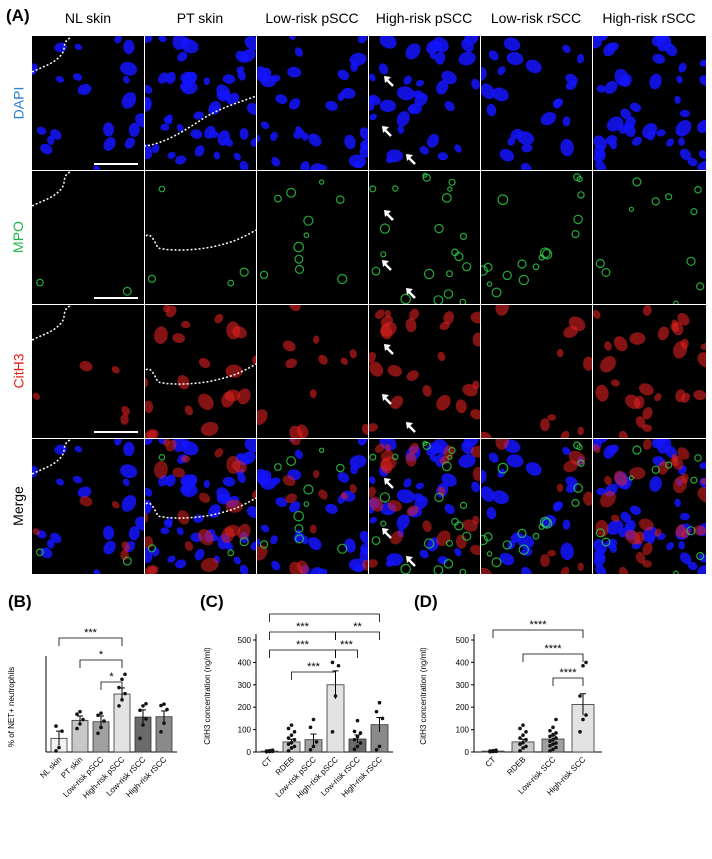 Image resolution: width=712 pixels, height=859 pixels. Describe the element at coordinates (362, 777) in the screenshot. I see `x-tick-label: High-risk rSCC` at that location.